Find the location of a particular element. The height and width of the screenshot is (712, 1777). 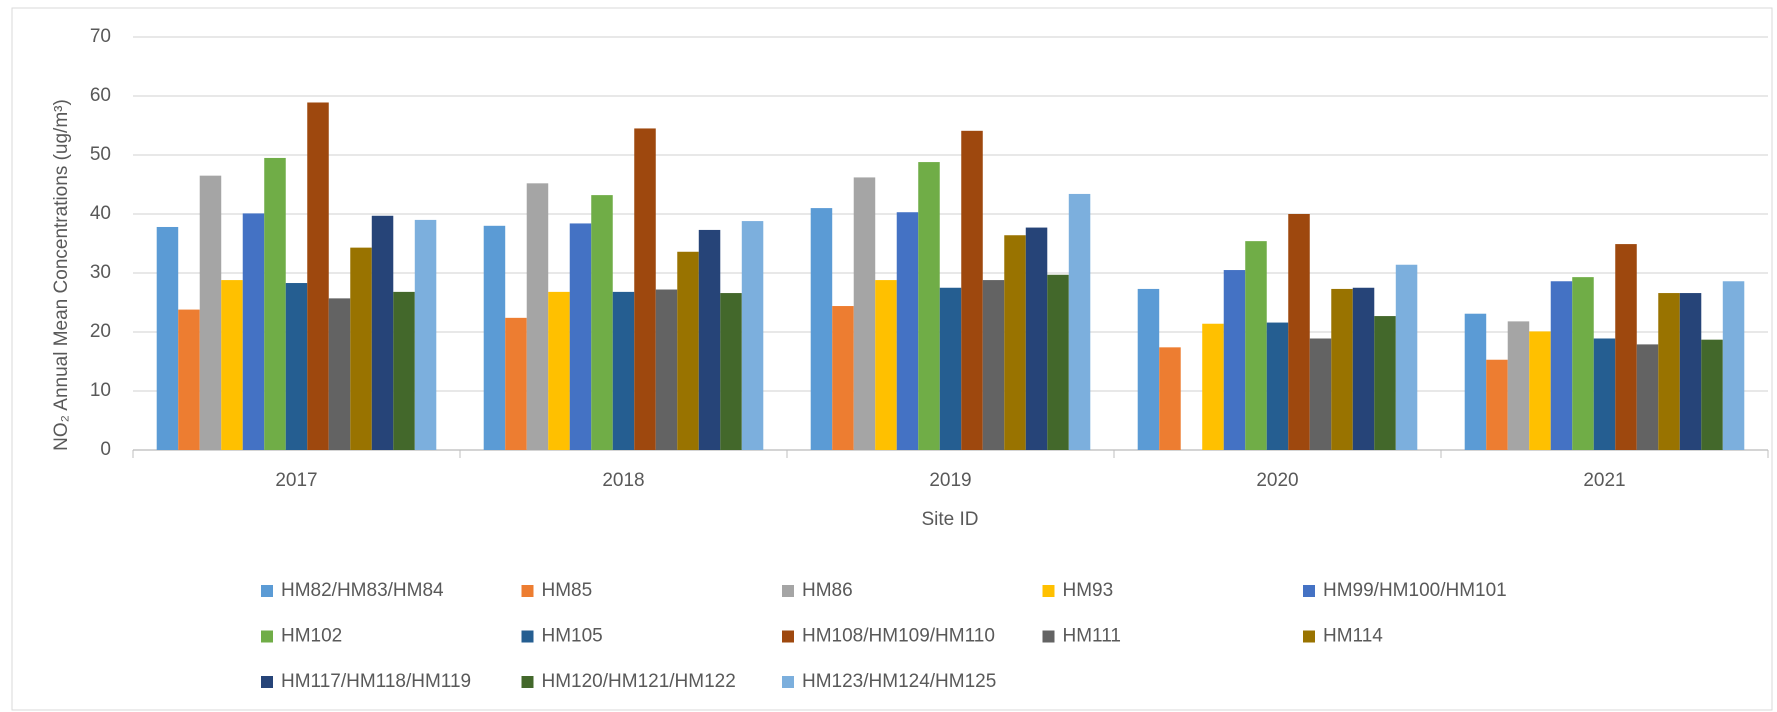

y-tick-label: 0 is located at coordinates (105, 449).